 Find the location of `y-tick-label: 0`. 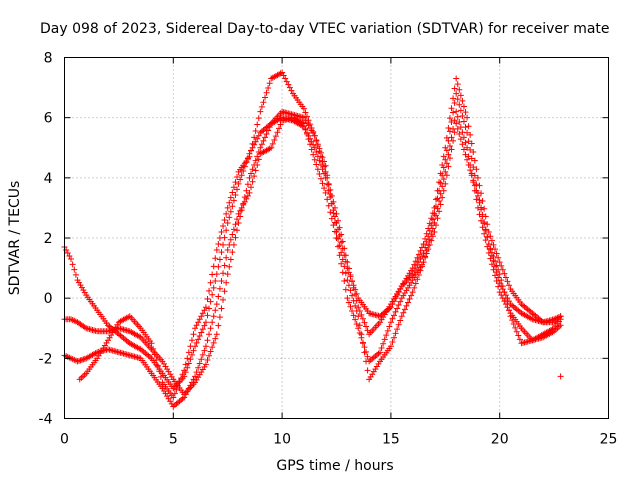

y-tick-label: 0 is located at coordinates (48, 299).